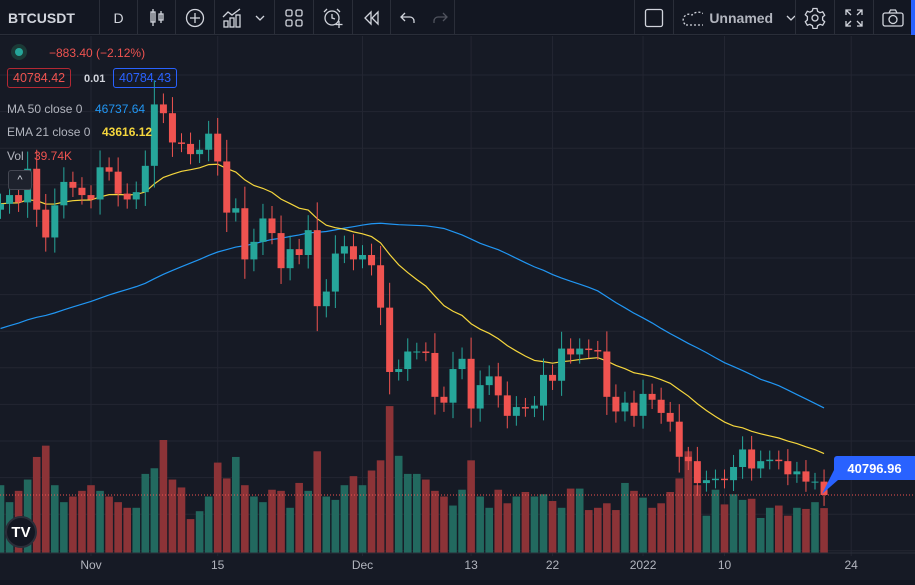 This screenshot has height=585, width=915. What do you see at coordinates (95, 79) in the screenshot?
I see `spread: 0.01` at bounding box center [95, 79].